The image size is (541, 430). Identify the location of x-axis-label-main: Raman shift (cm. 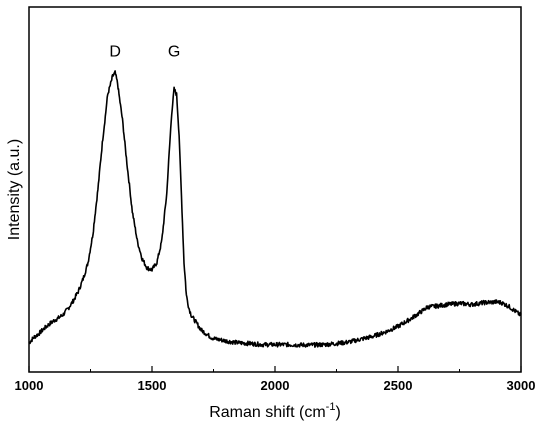
(267, 412).